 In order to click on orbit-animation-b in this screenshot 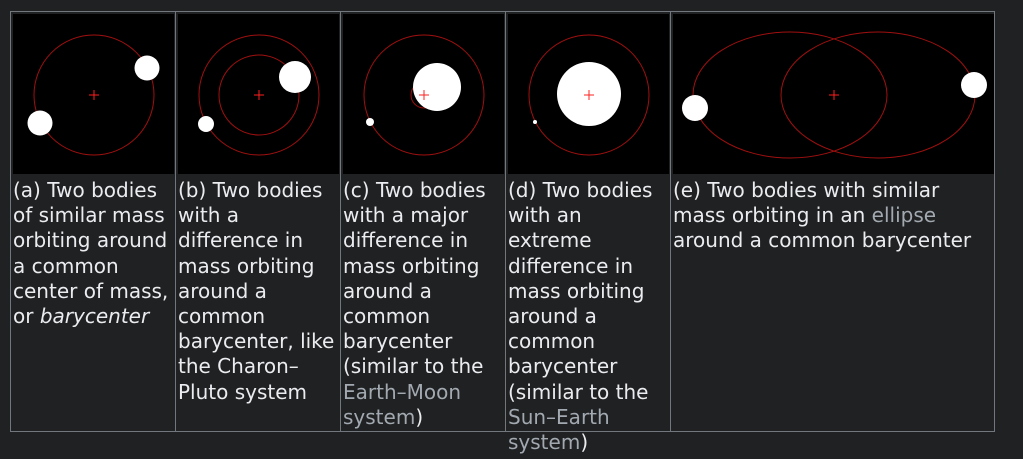, I will do `click(259, 95)`.